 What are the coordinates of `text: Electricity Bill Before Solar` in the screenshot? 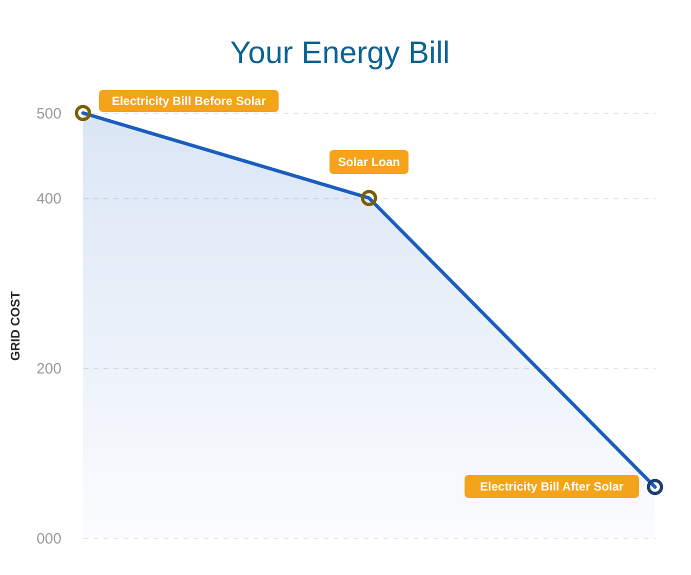 It's located at (189, 101).